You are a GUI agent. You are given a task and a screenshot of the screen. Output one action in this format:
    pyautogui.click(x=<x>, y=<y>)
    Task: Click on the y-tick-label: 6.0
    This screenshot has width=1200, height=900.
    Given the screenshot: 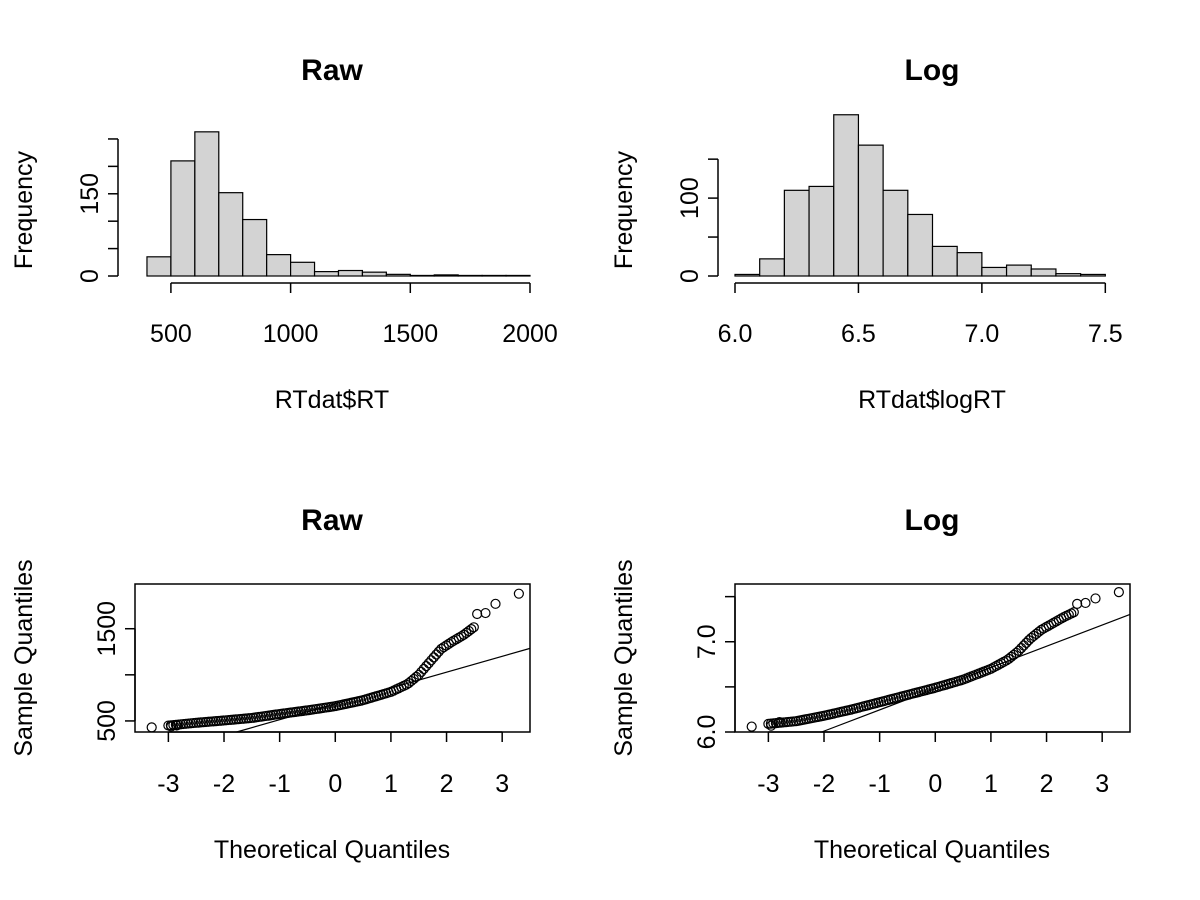 What is the action you would take?
    pyautogui.click(x=707, y=732)
    